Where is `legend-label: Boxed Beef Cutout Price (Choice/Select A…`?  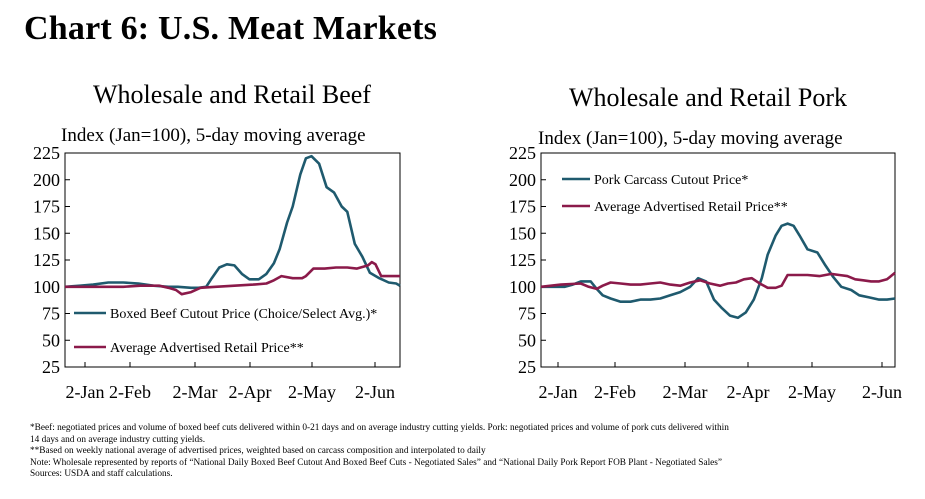 legend-label: Boxed Beef Cutout Price (Choice/Select A… is located at coordinates (243, 314).